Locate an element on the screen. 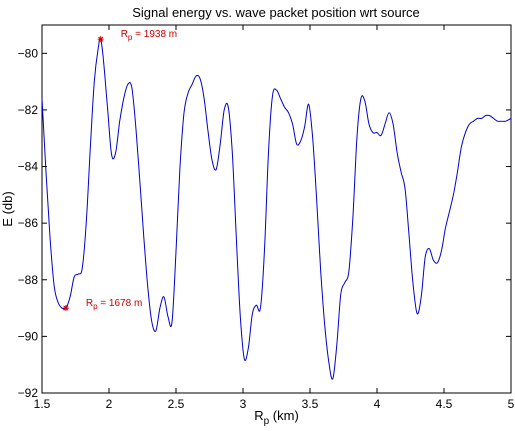  x-axis-label-sub: p is located at coordinates (267, 421).